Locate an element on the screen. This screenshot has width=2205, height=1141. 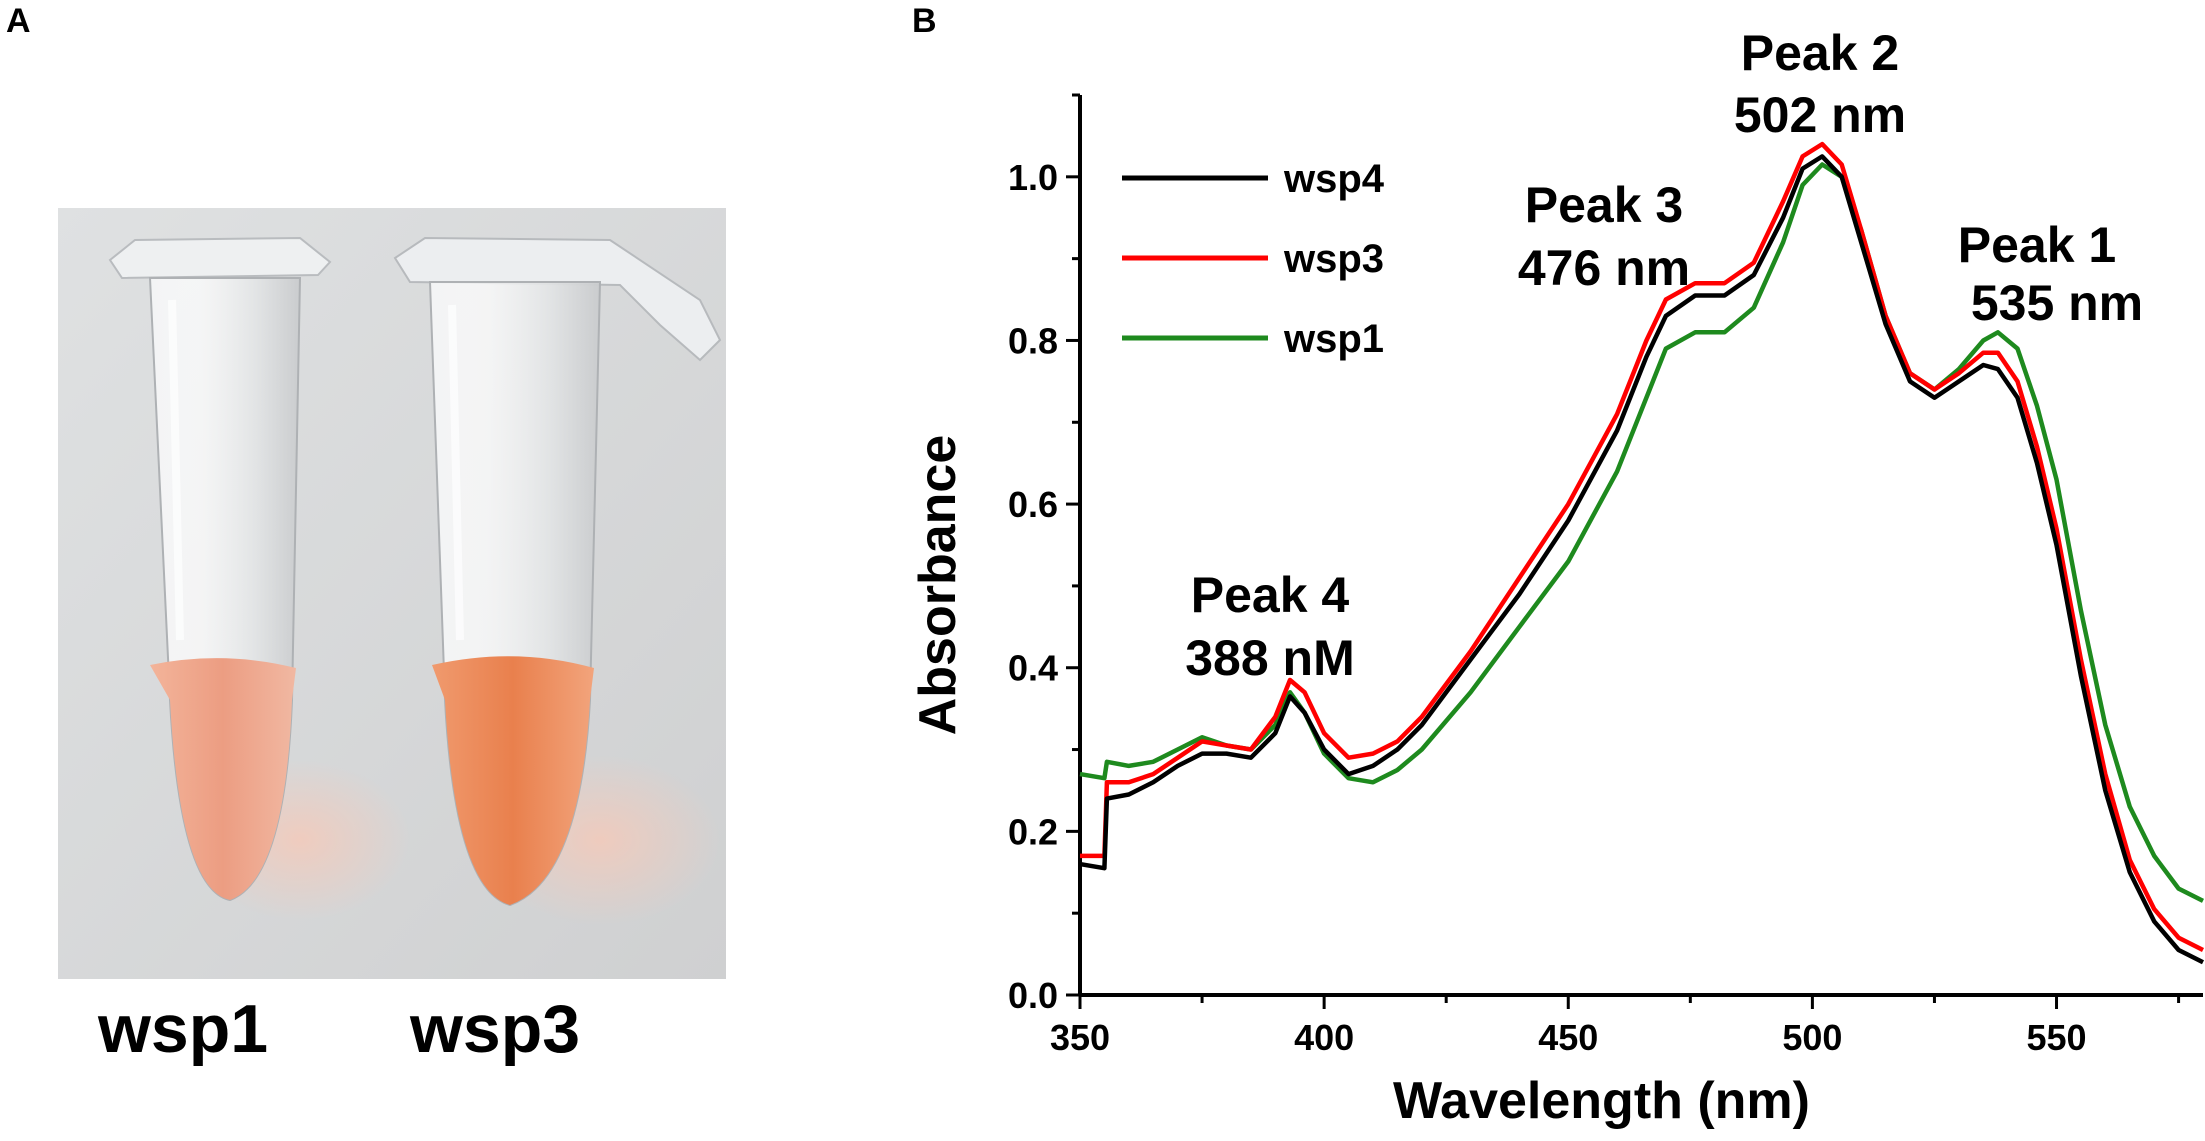
x-tick-label: 350 is located at coordinates (1080, 1037).